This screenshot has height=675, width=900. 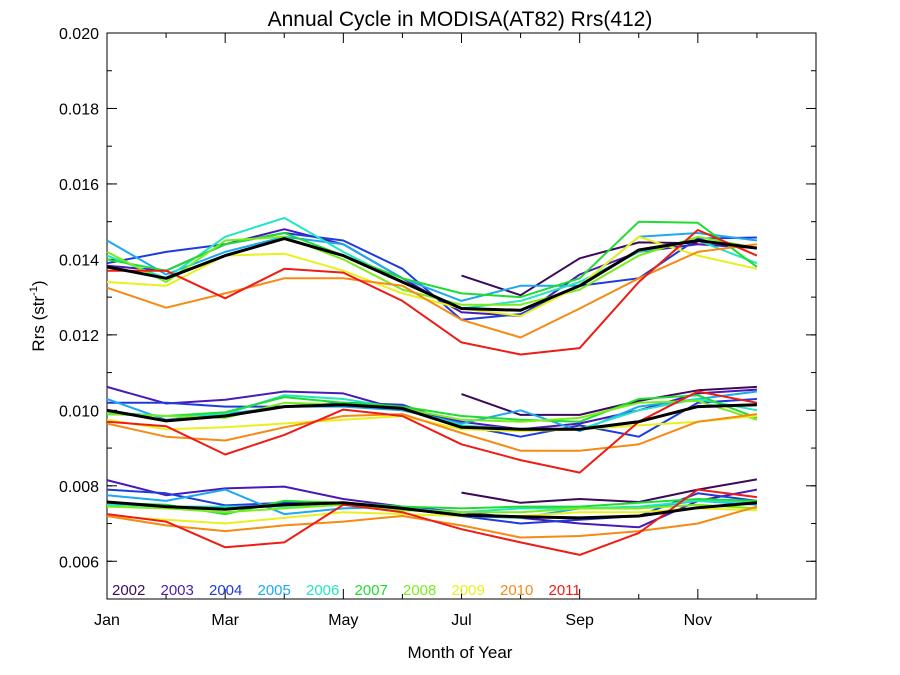 I want to click on x-tick-label: Nov, so click(x=698, y=620).